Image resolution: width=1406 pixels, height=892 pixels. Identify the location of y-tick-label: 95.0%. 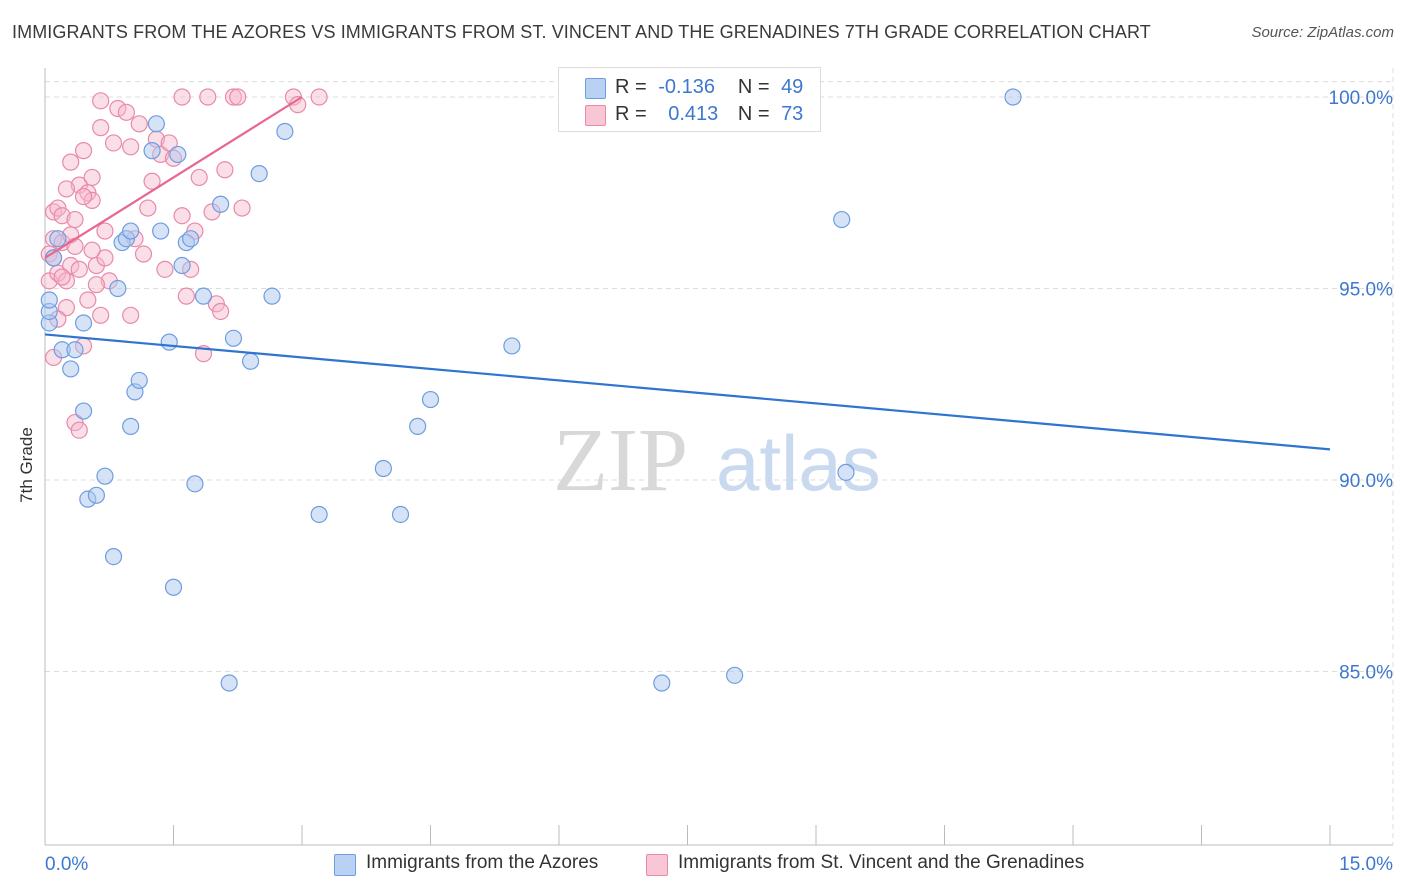
(1366, 290).